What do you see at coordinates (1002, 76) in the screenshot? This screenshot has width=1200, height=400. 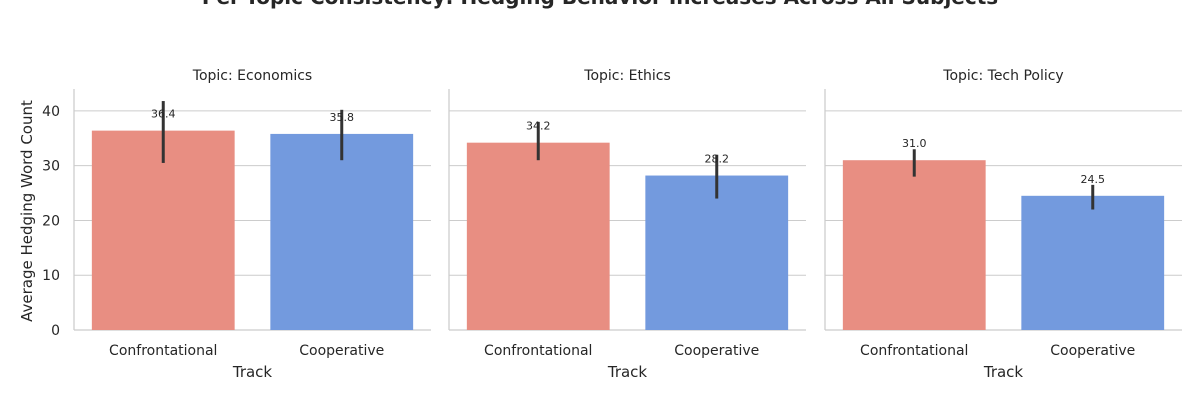 I see `panel-title: Topic: Tech Policy` at bounding box center [1002, 76].